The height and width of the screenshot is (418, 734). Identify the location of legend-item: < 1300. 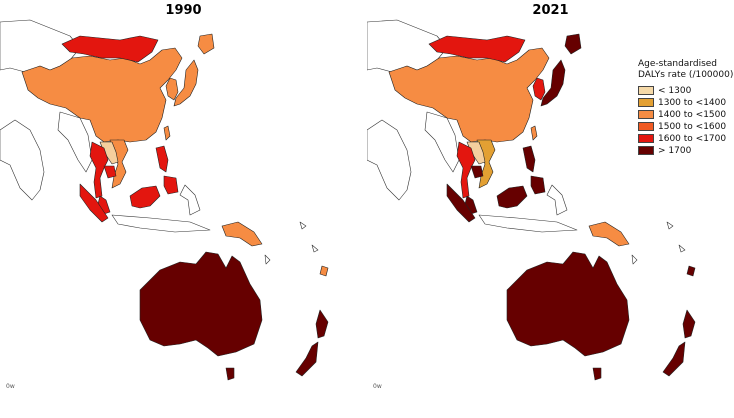
(686, 90).